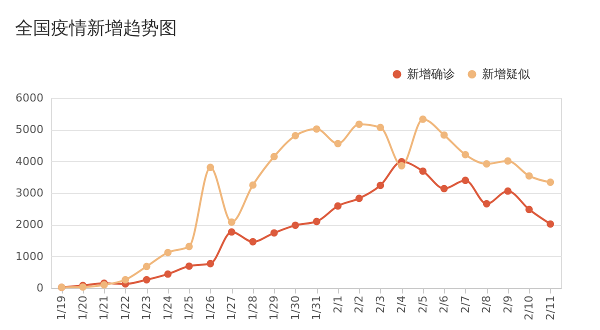 This screenshot has height=330, width=600. I want to click on x-tick-label: 1/22, so click(125, 308).